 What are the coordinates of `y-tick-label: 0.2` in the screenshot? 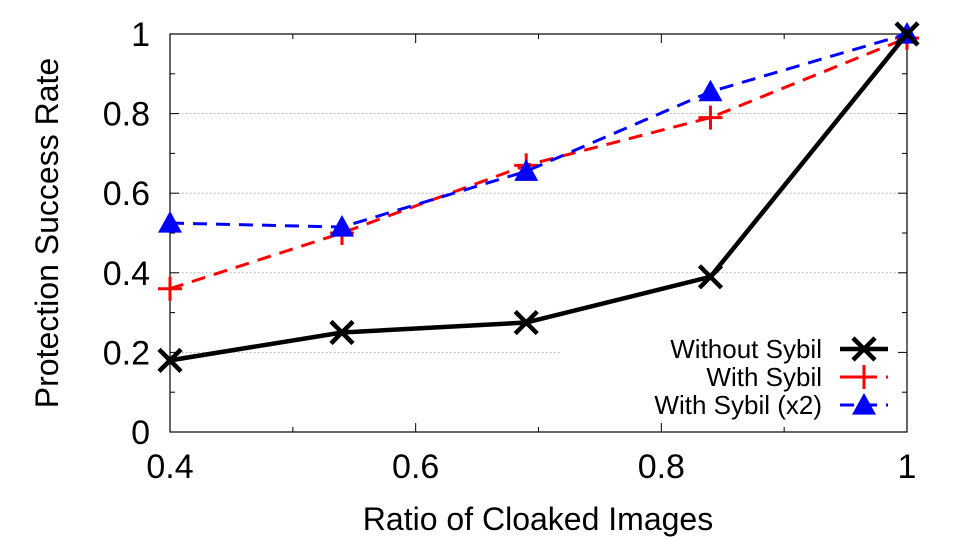 It's located at (126, 353).